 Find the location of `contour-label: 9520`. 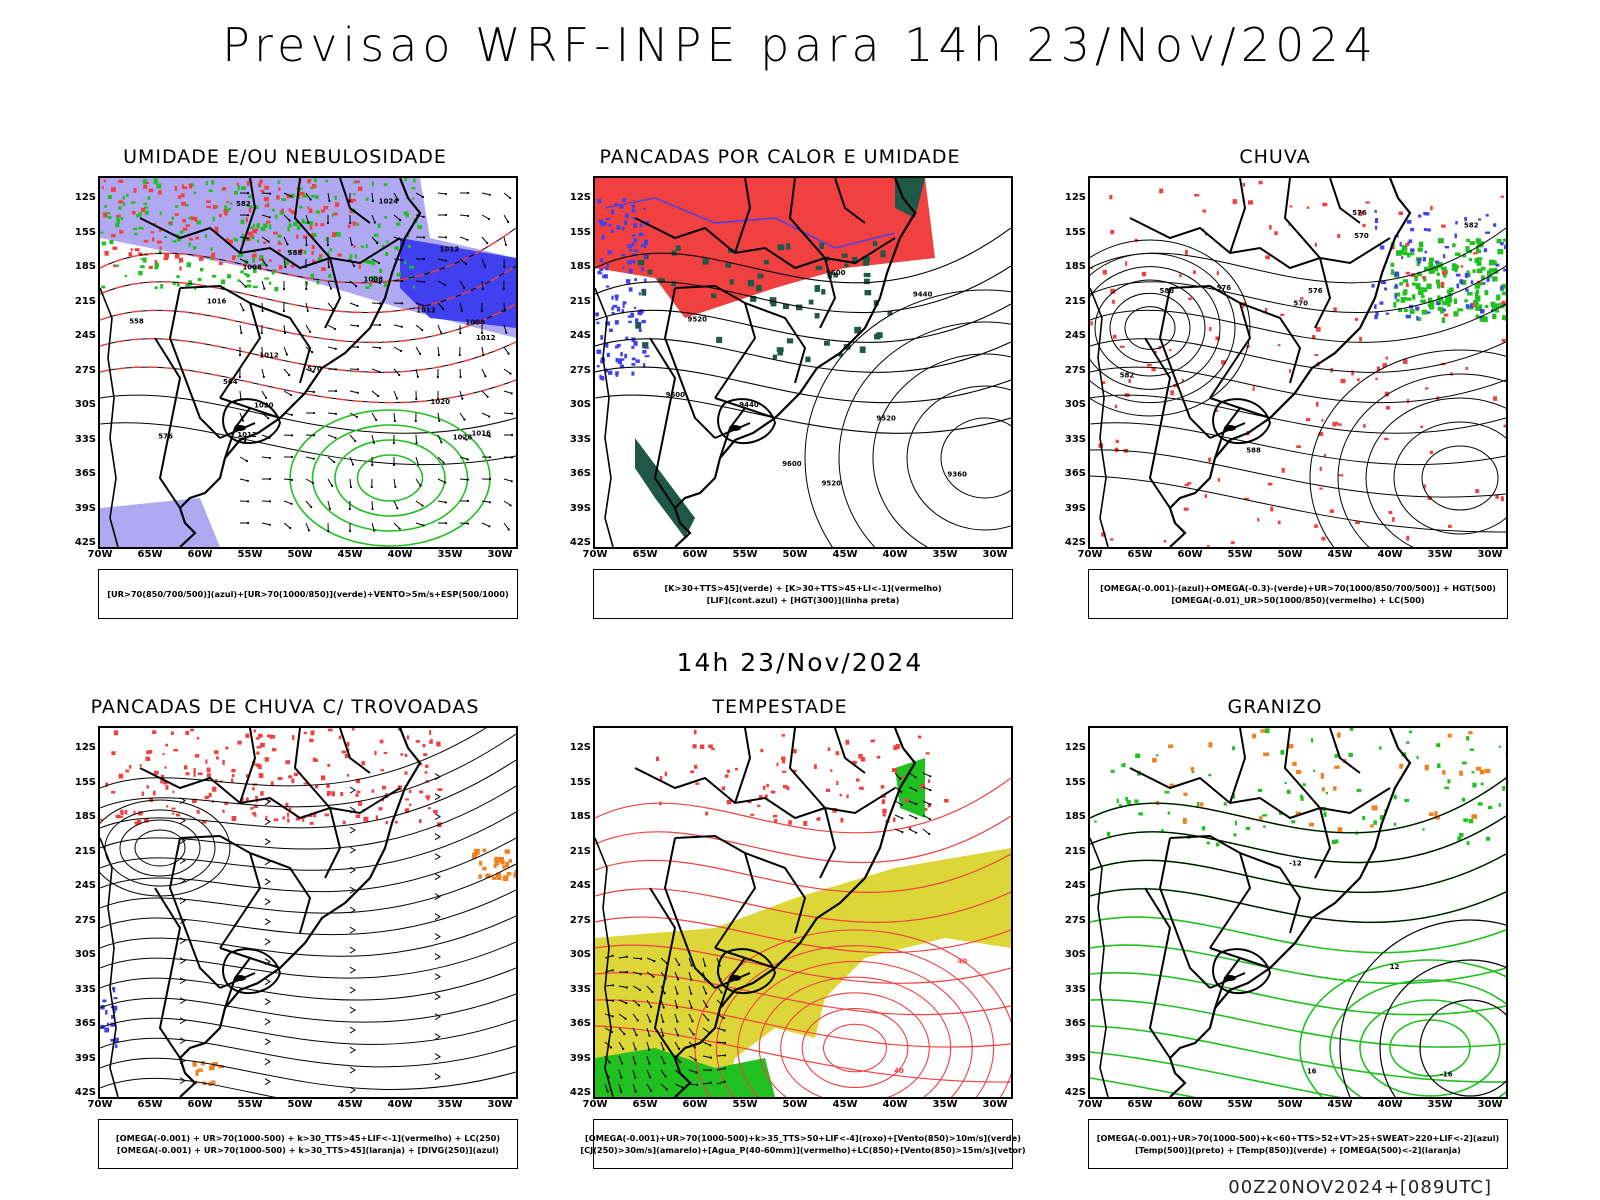

contour-label: 9520 is located at coordinates (697, 320).